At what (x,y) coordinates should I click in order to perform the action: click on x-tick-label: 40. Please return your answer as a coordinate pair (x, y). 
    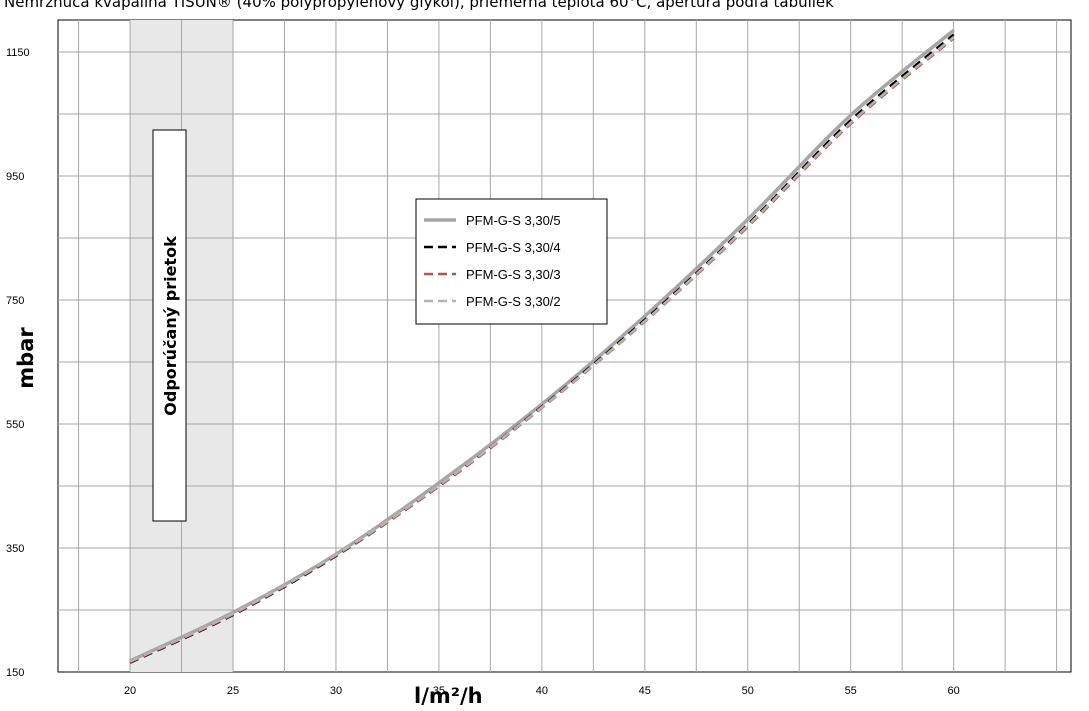
    Looking at the image, I should click on (542, 691).